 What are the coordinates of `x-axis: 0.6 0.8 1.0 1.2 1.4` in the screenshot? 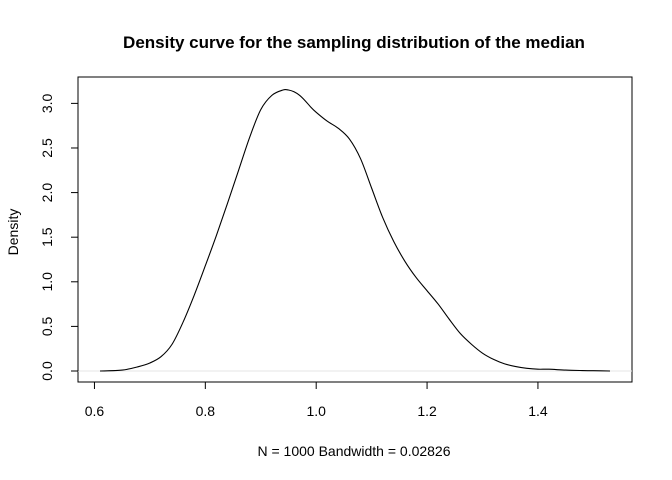 It's located at (316, 400).